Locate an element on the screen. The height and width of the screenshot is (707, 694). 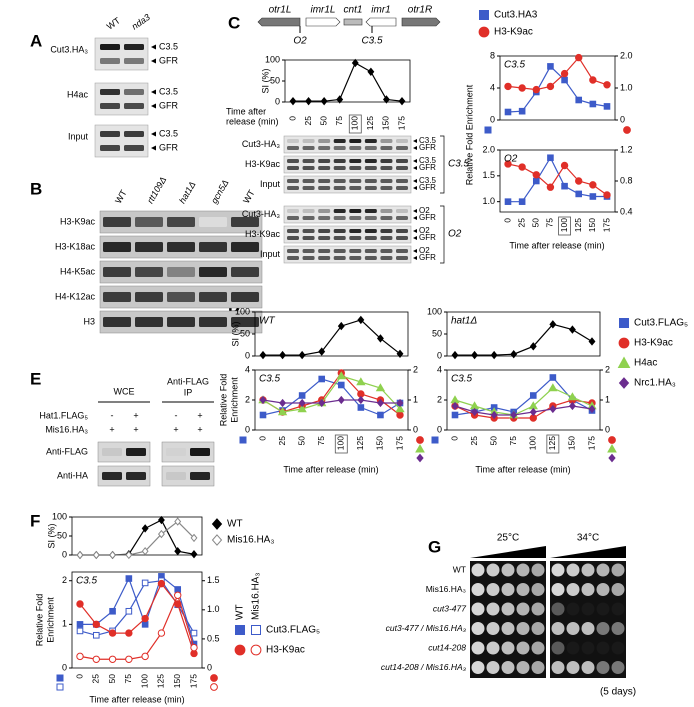
tick-label: 1 is located at coordinates (415, 399).